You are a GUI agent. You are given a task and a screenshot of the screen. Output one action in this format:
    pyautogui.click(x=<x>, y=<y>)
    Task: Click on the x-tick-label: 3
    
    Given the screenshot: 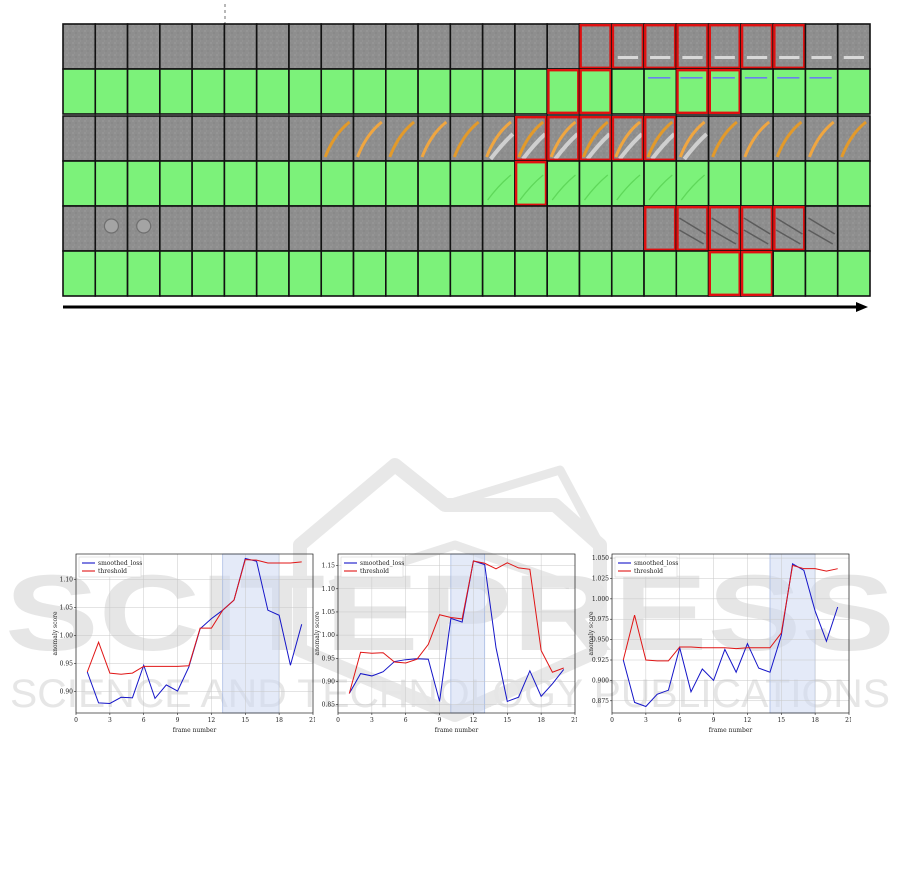 What is the action you would take?
    pyautogui.click(x=372, y=720)
    